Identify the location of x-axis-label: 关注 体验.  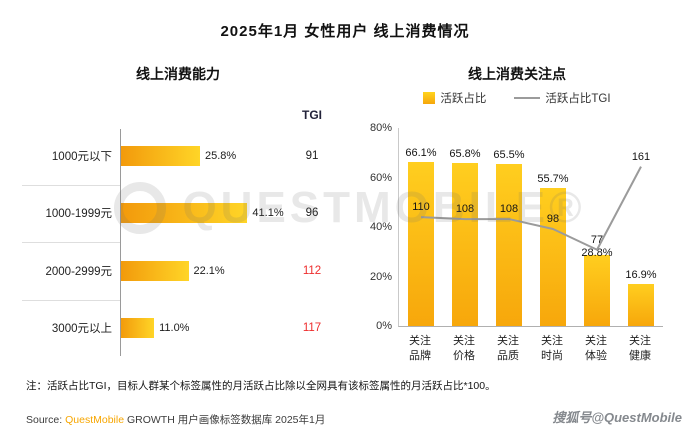
(596, 349).